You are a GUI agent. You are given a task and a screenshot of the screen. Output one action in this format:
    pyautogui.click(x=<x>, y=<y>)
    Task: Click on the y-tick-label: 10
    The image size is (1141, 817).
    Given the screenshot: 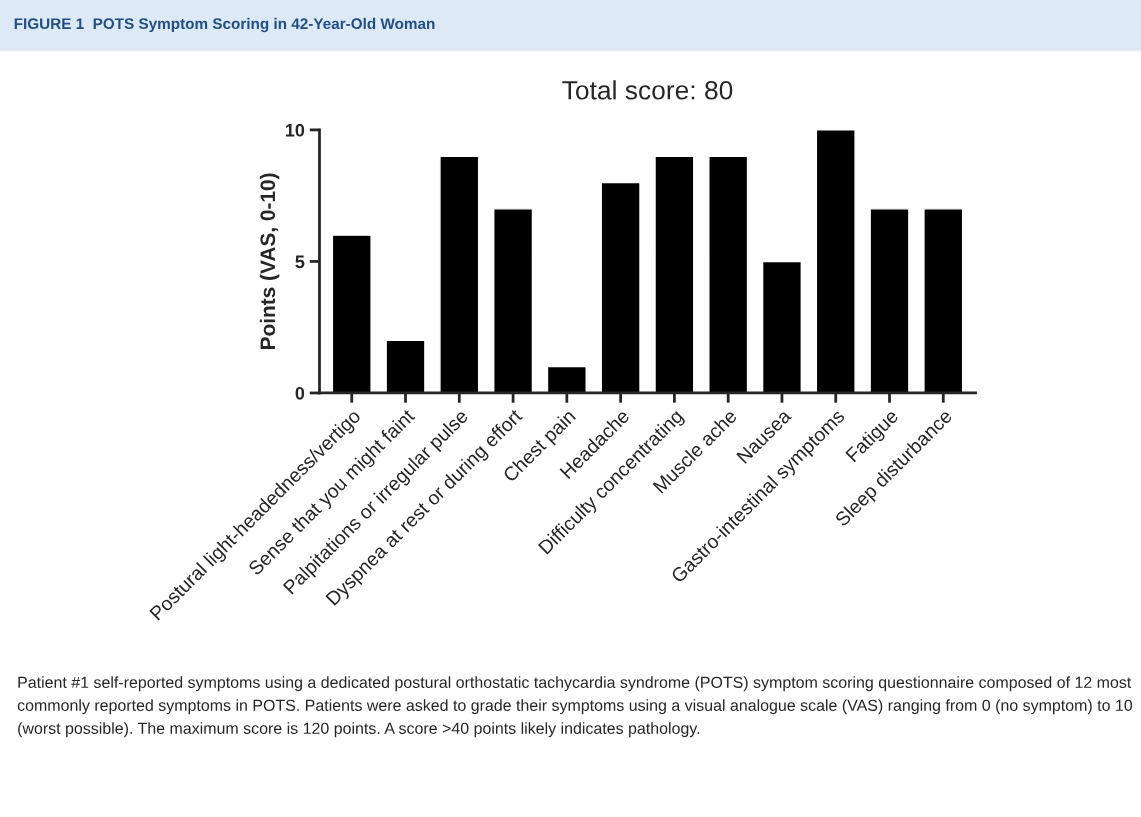 What is the action you would take?
    pyautogui.click(x=295, y=130)
    